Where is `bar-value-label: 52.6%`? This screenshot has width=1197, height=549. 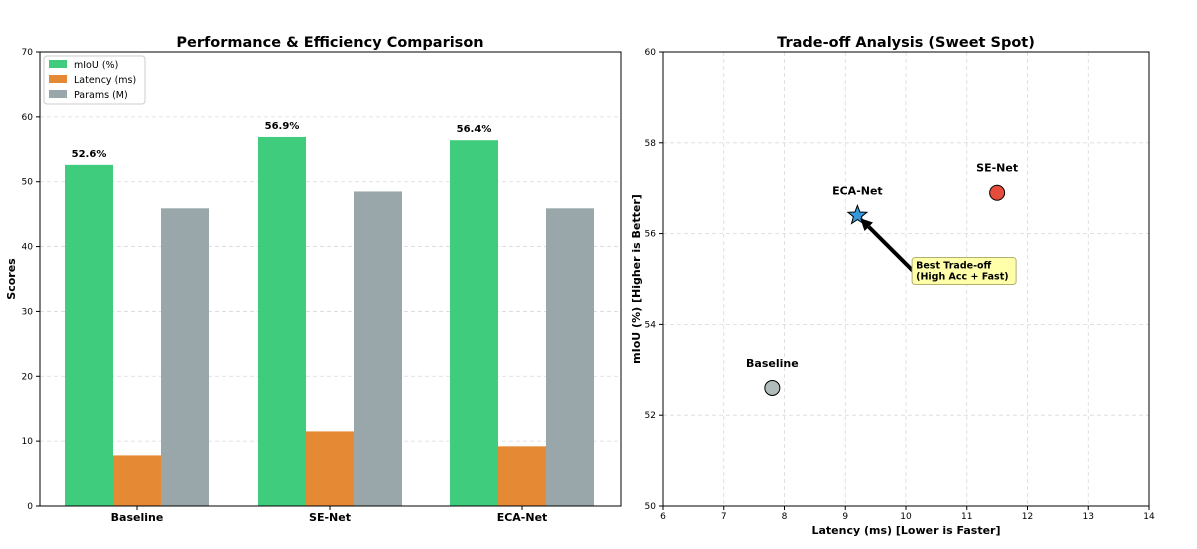 bar-value-label: 52.6% is located at coordinates (89, 154).